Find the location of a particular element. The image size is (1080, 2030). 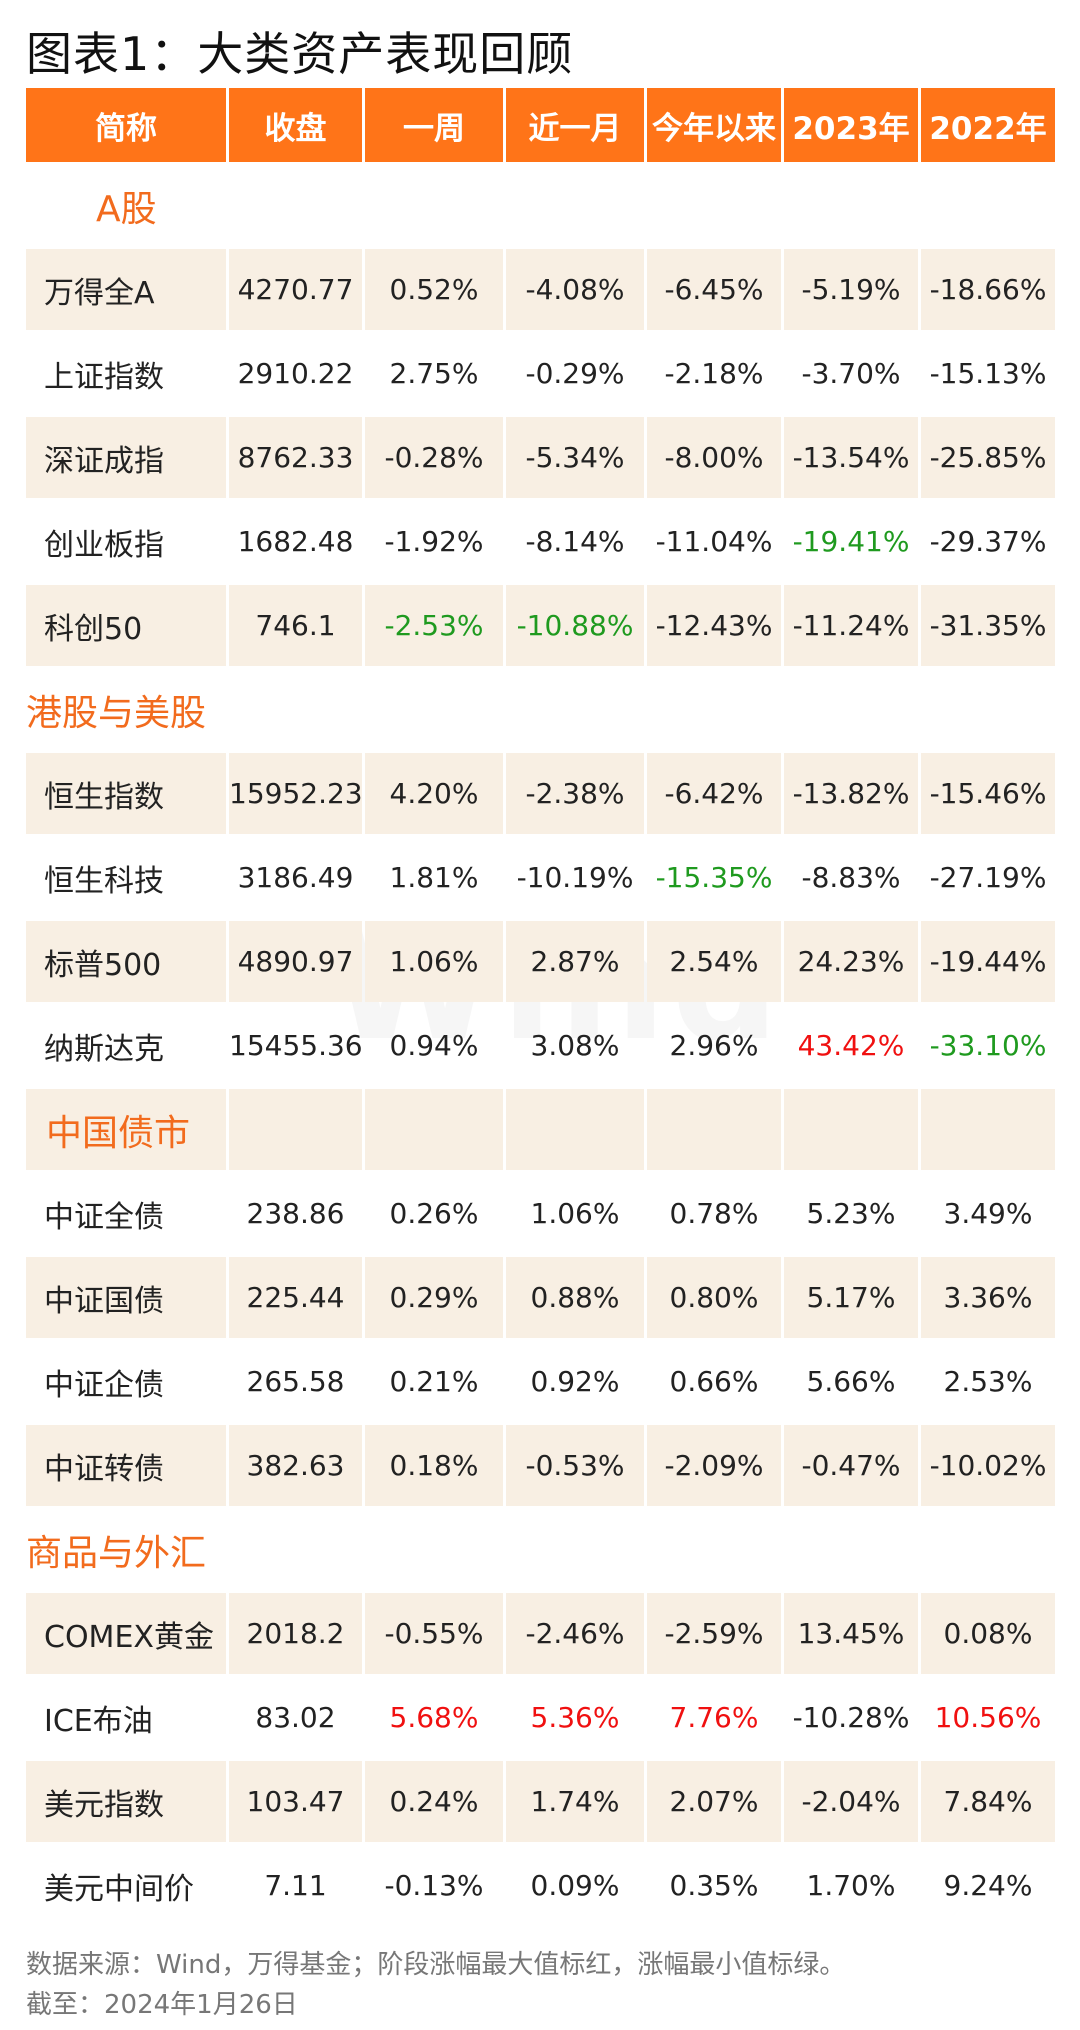

value-cell: 1.70% is located at coordinates (851, 1885).